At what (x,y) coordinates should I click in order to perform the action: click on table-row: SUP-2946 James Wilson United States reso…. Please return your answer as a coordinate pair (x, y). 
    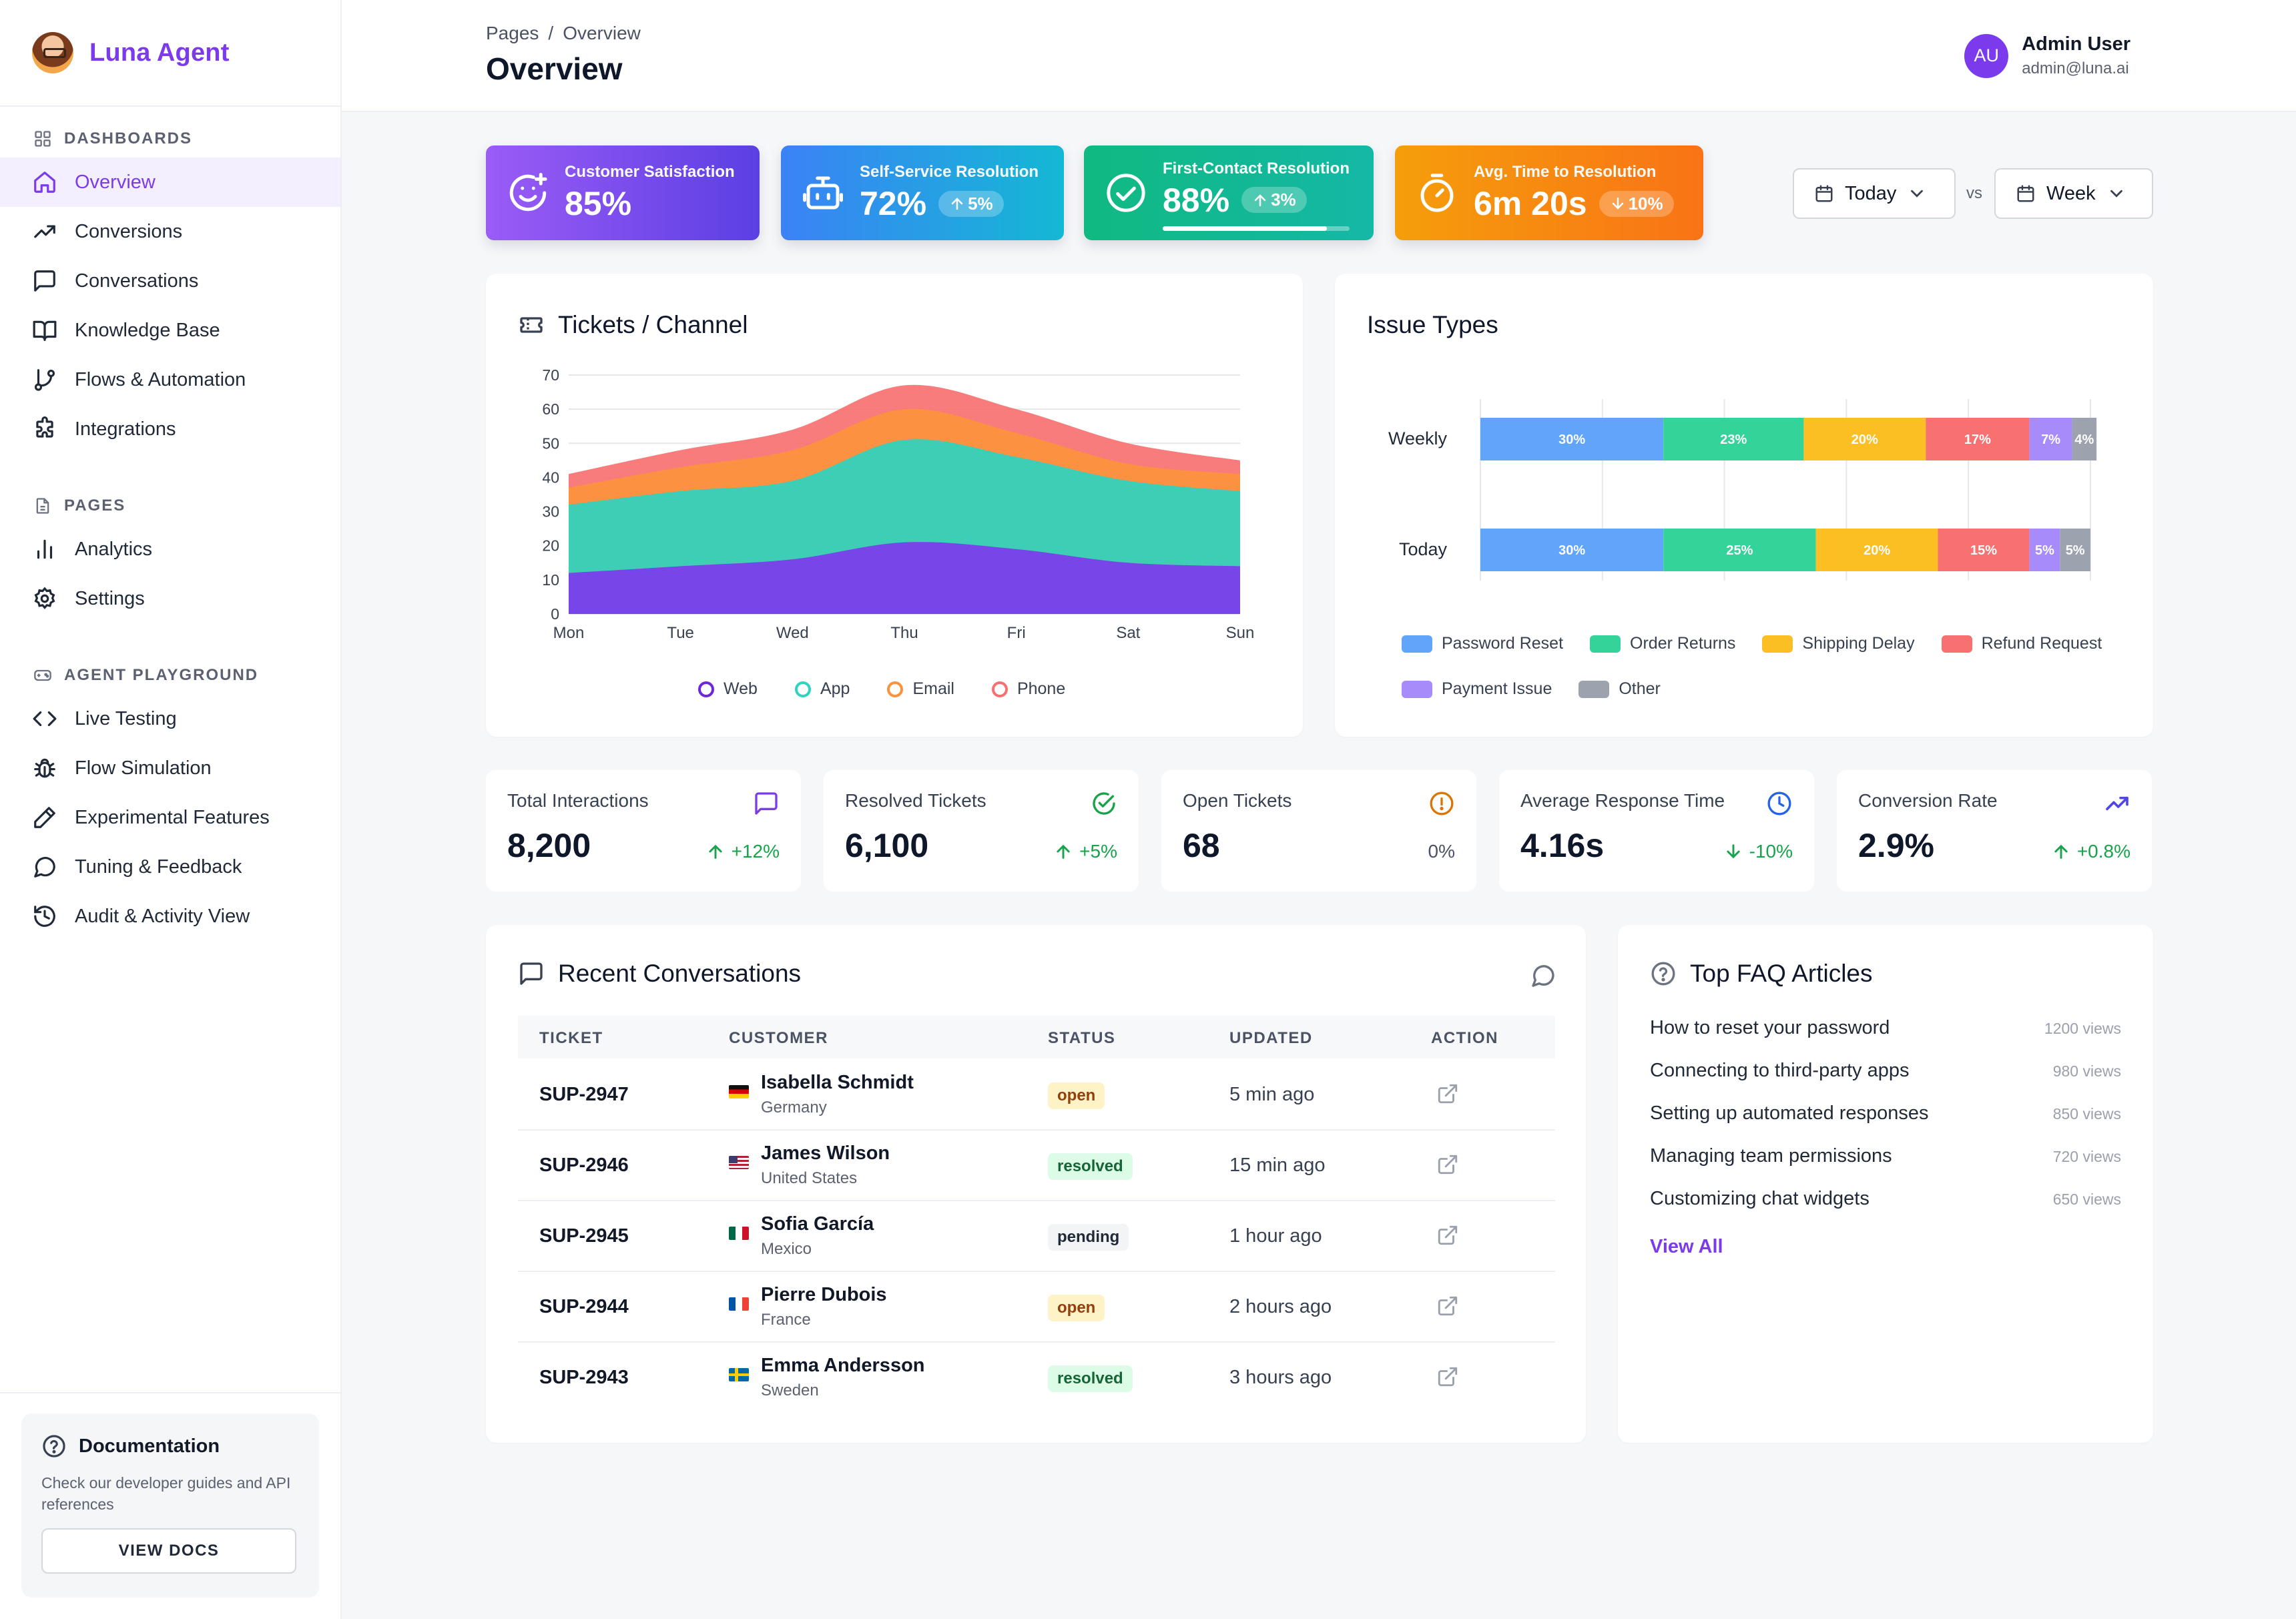
    Looking at the image, I should click on (1036, 1165).